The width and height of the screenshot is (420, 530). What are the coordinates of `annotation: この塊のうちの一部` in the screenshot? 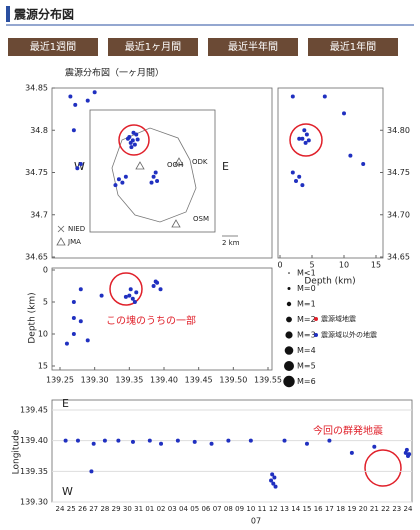 It's located at (151, 320).